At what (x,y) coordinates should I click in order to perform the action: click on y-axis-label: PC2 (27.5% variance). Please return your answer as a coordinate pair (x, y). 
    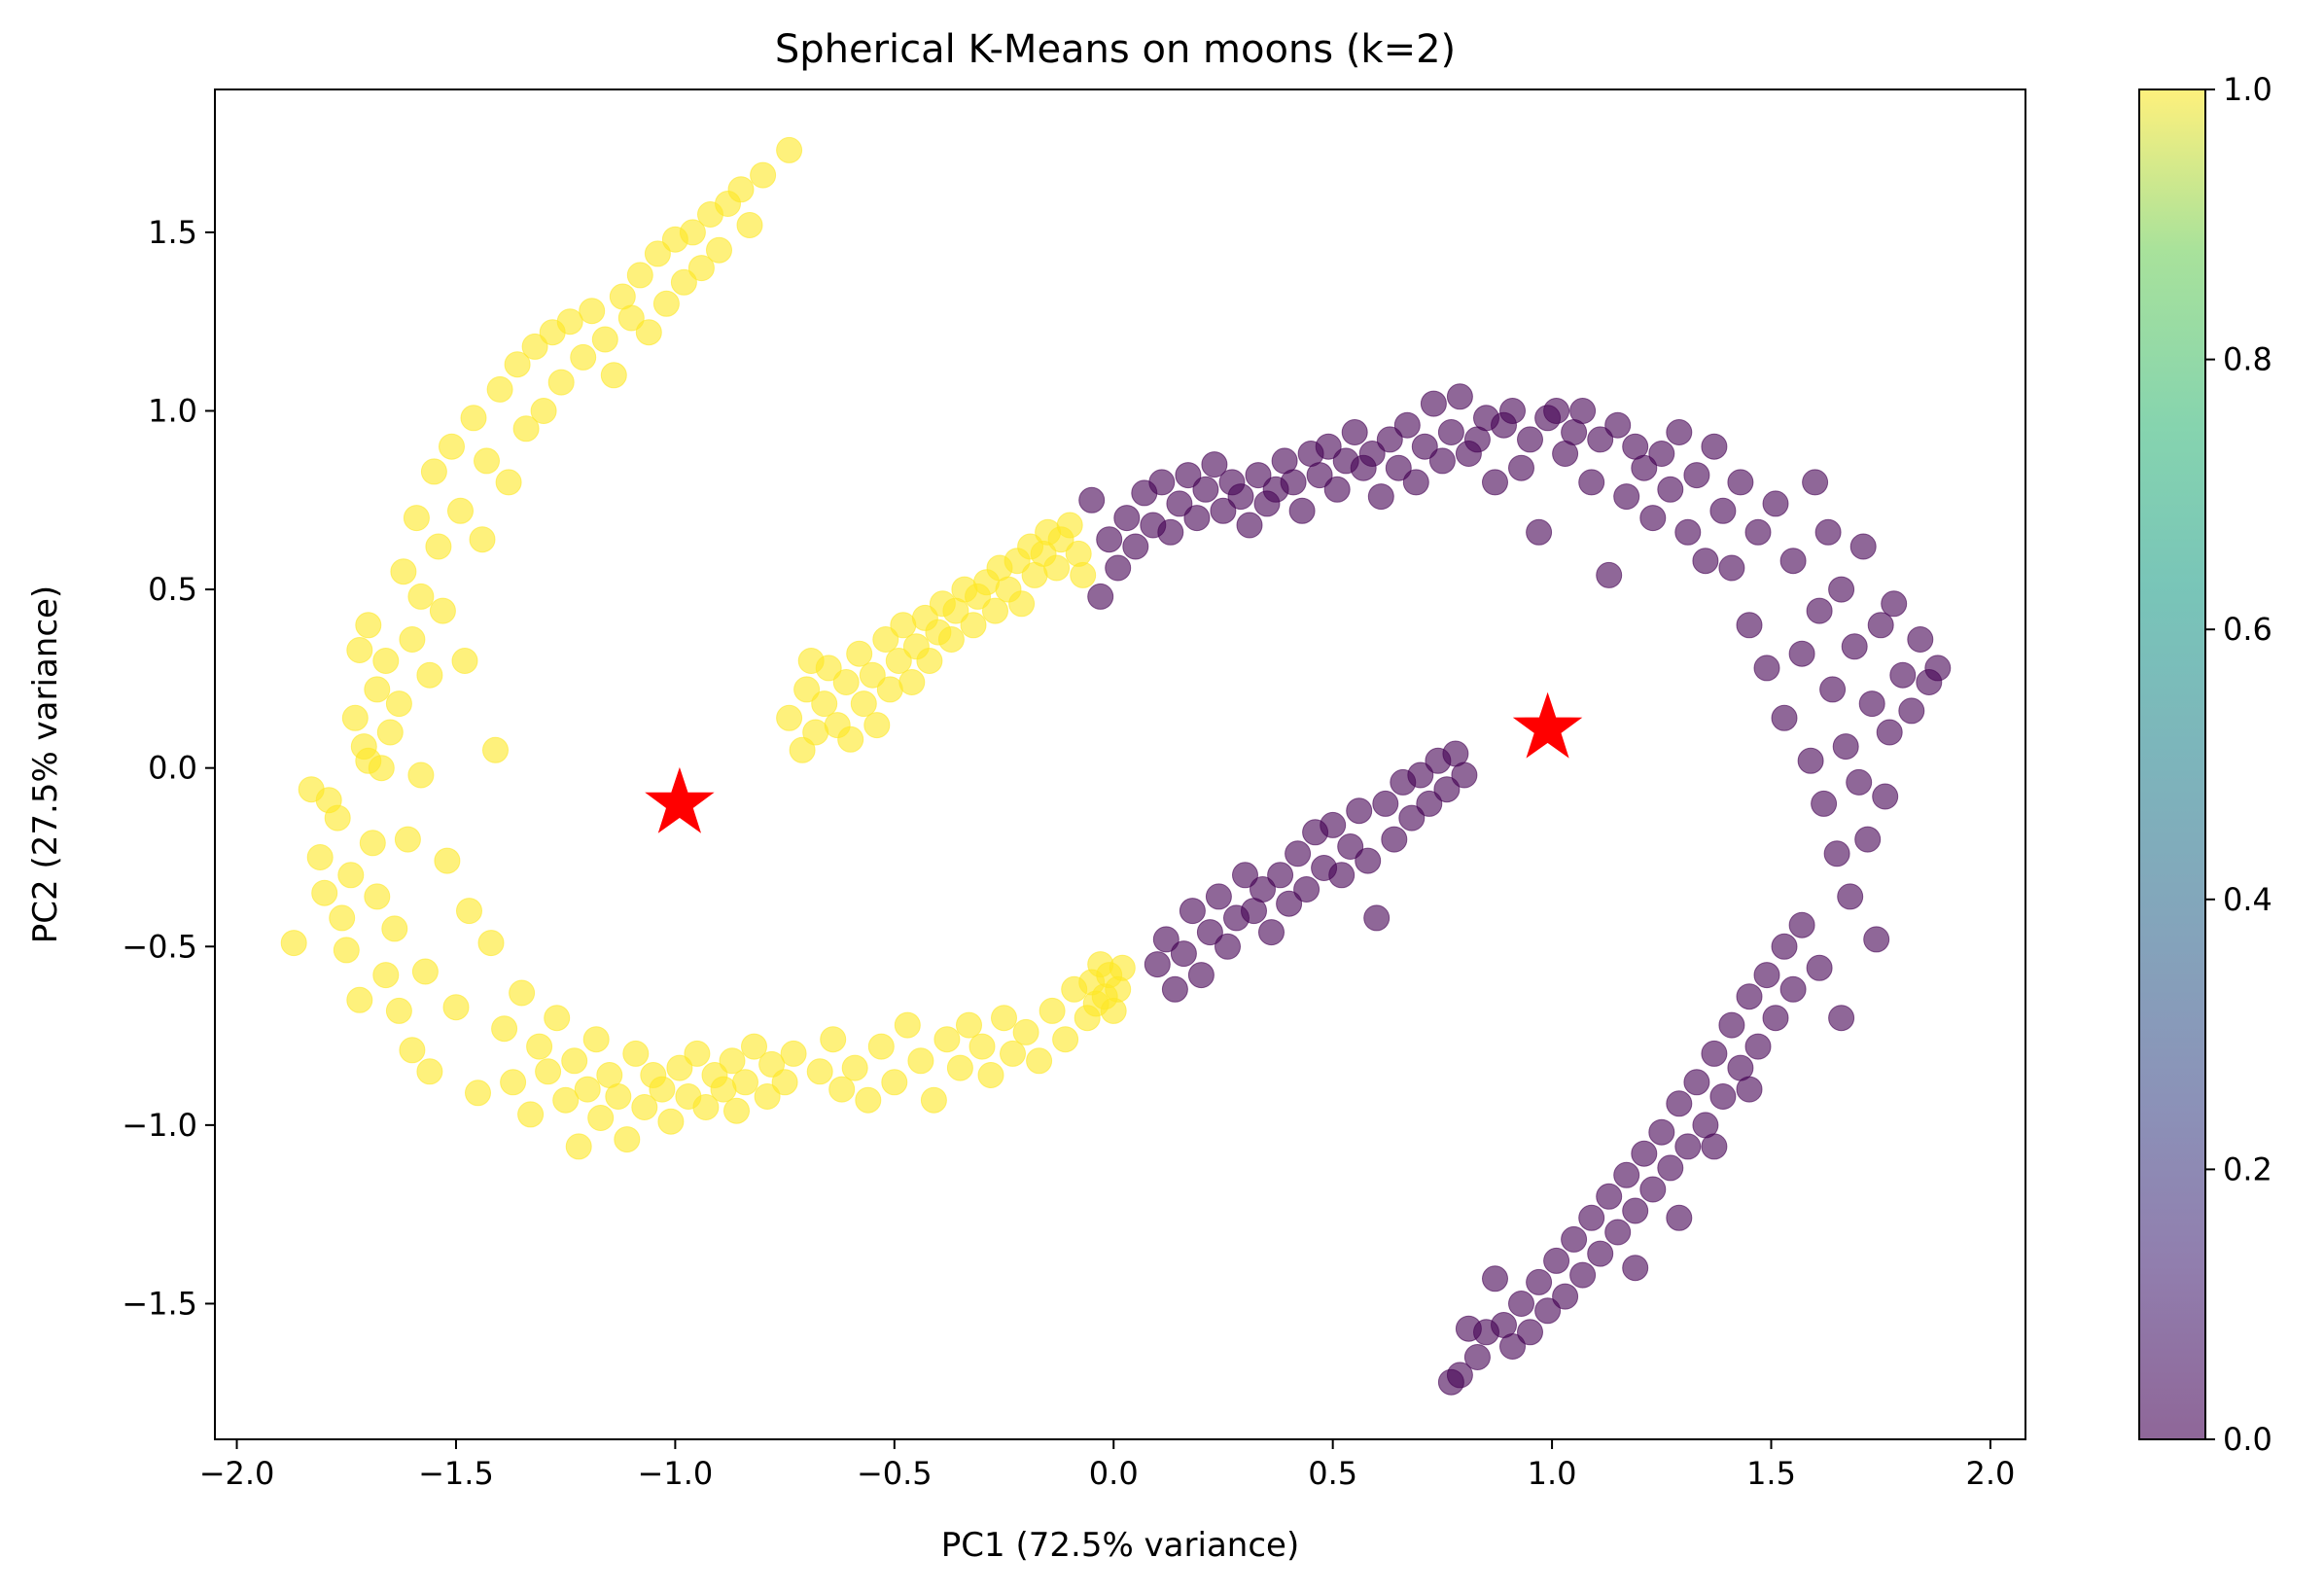
    Looking at the image, I should click on (46, 764).